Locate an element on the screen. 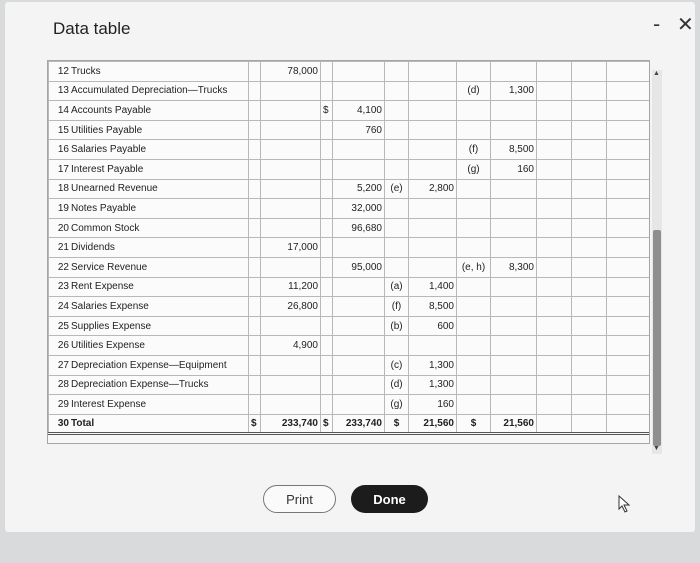  done-button: Done is located at coordinates (389, 499).